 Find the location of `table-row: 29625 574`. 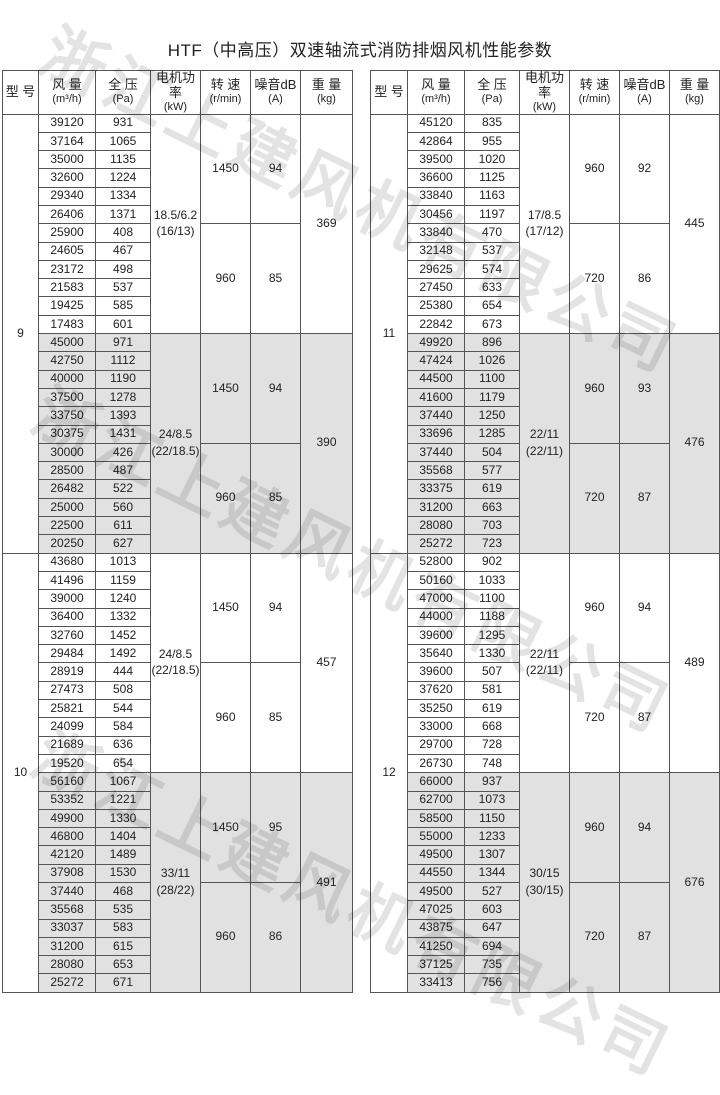

table-row: 29625 574 is located at coordinates (545, 269).